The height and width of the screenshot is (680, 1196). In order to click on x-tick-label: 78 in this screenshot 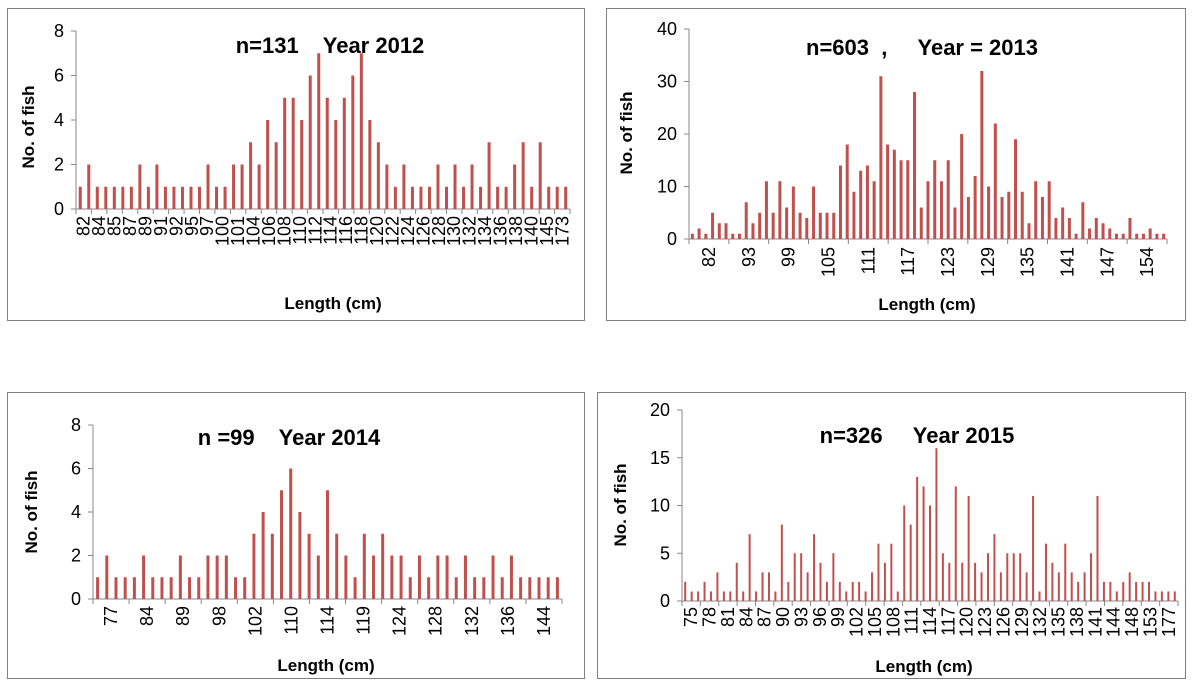, I will do `click(710, 617)`.